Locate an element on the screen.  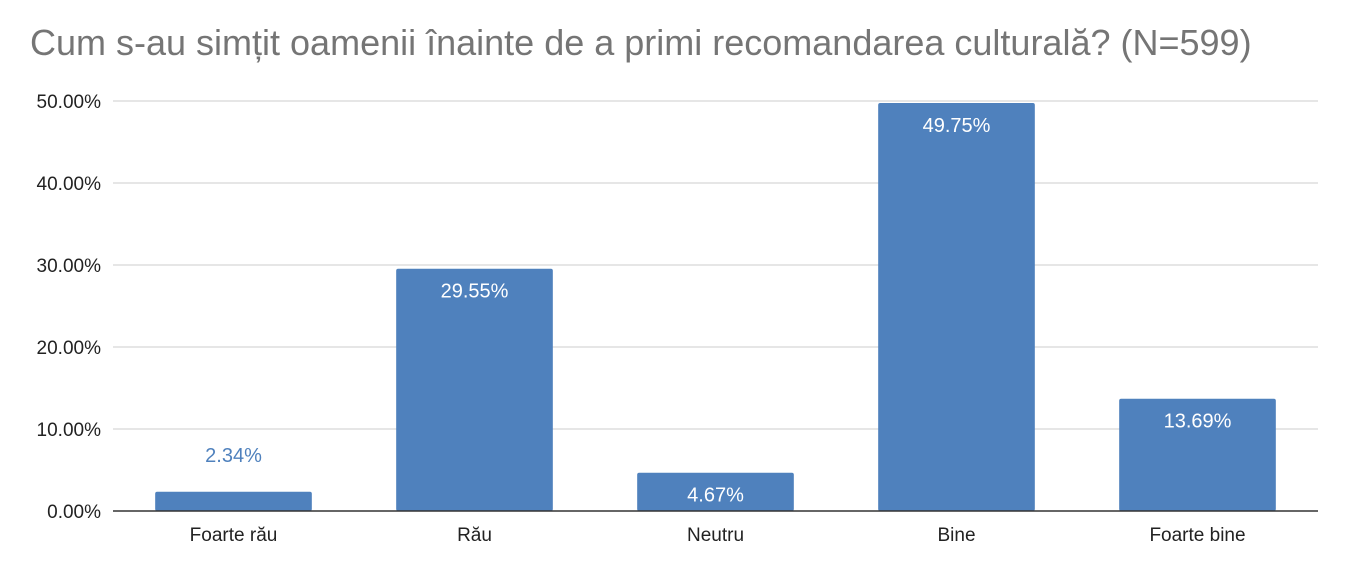
x-tick-label: Rău is located at coordinates (474, 535).